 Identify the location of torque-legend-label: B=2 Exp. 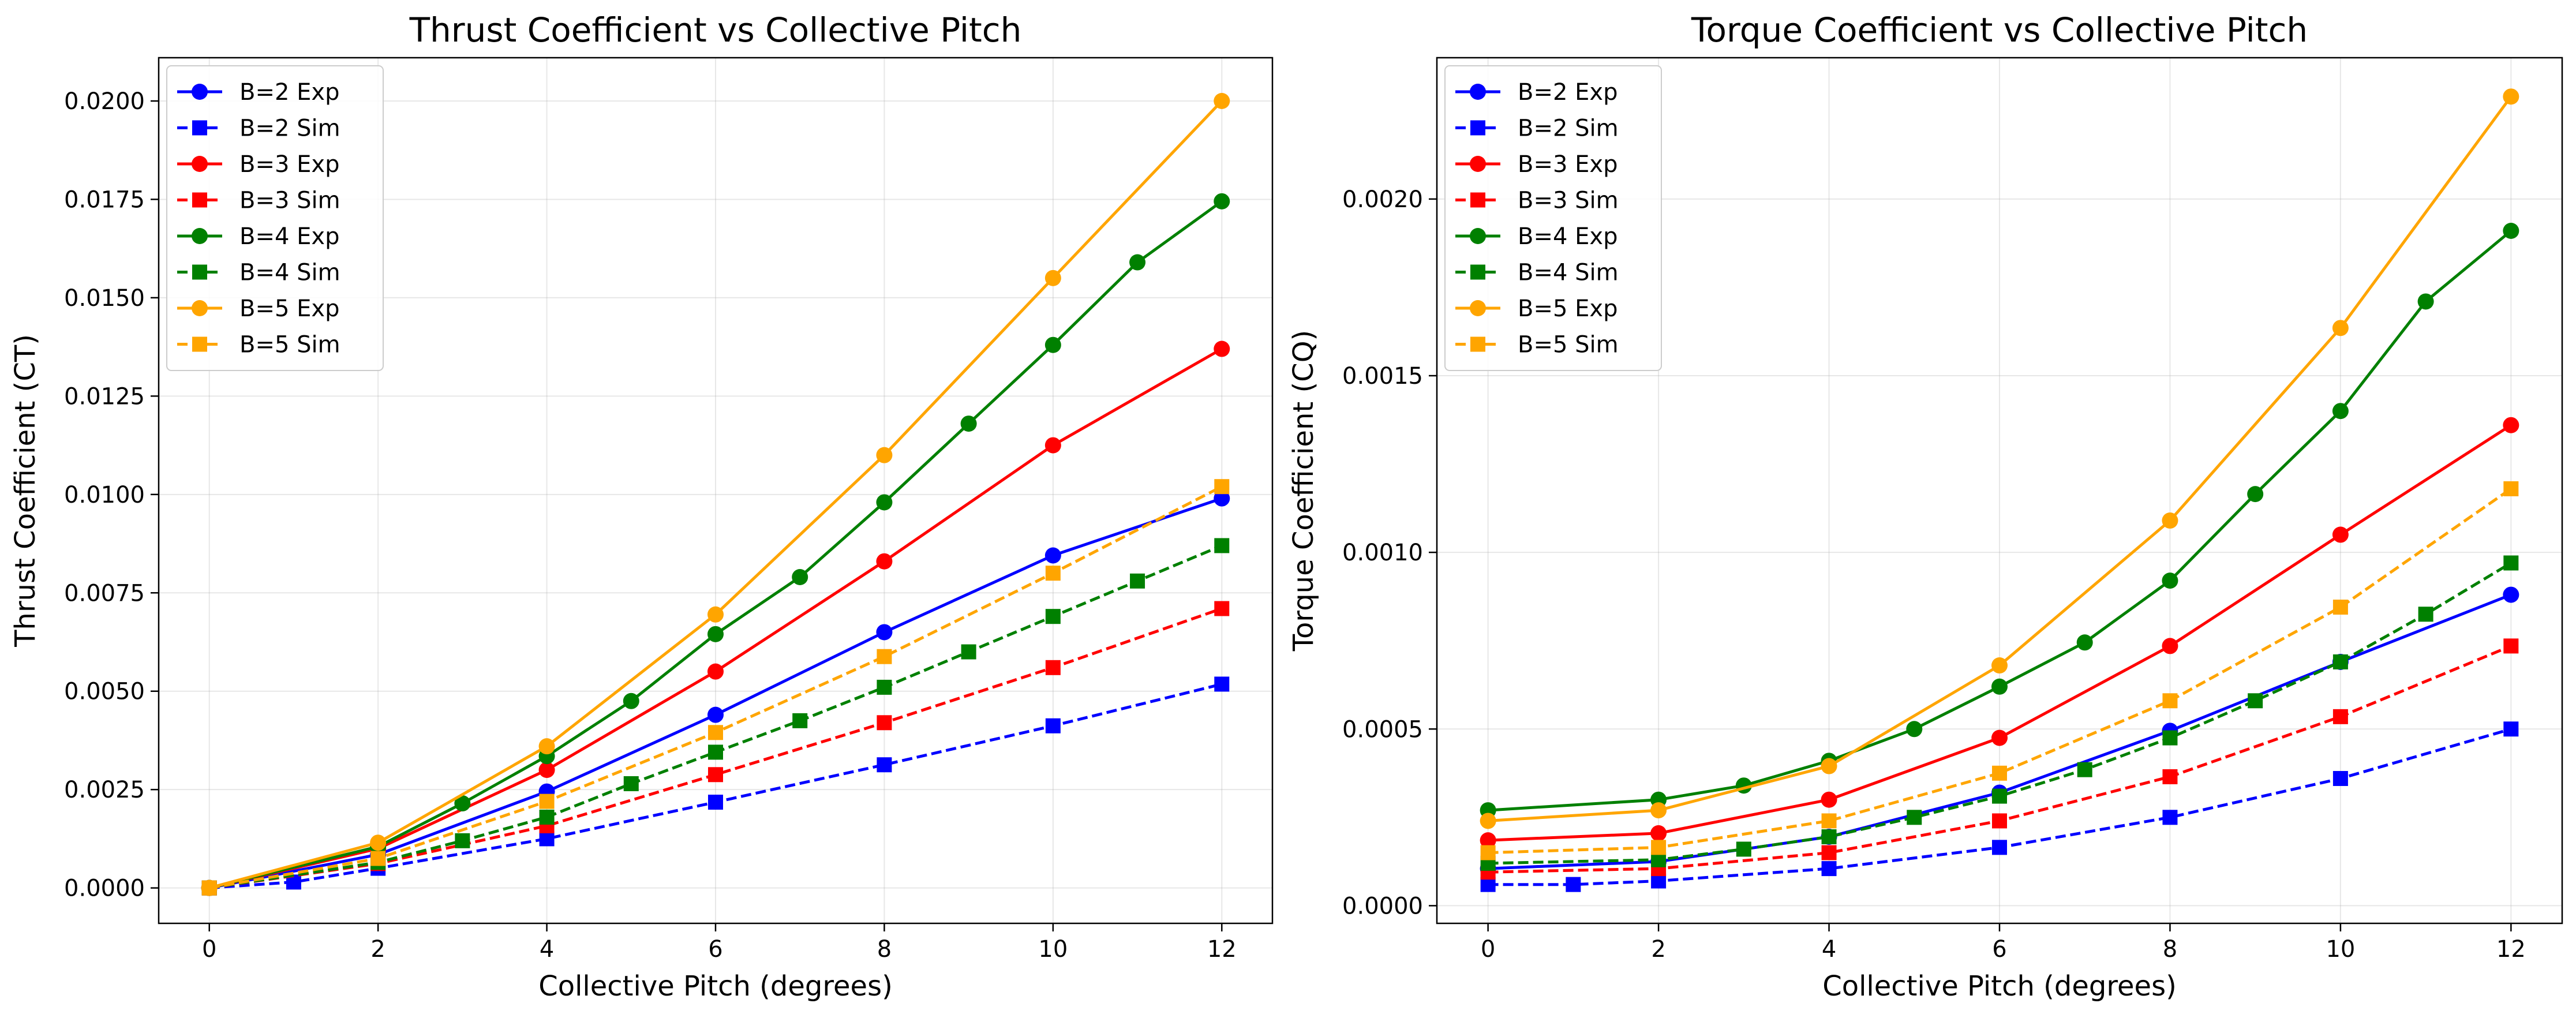
(1568, 92).